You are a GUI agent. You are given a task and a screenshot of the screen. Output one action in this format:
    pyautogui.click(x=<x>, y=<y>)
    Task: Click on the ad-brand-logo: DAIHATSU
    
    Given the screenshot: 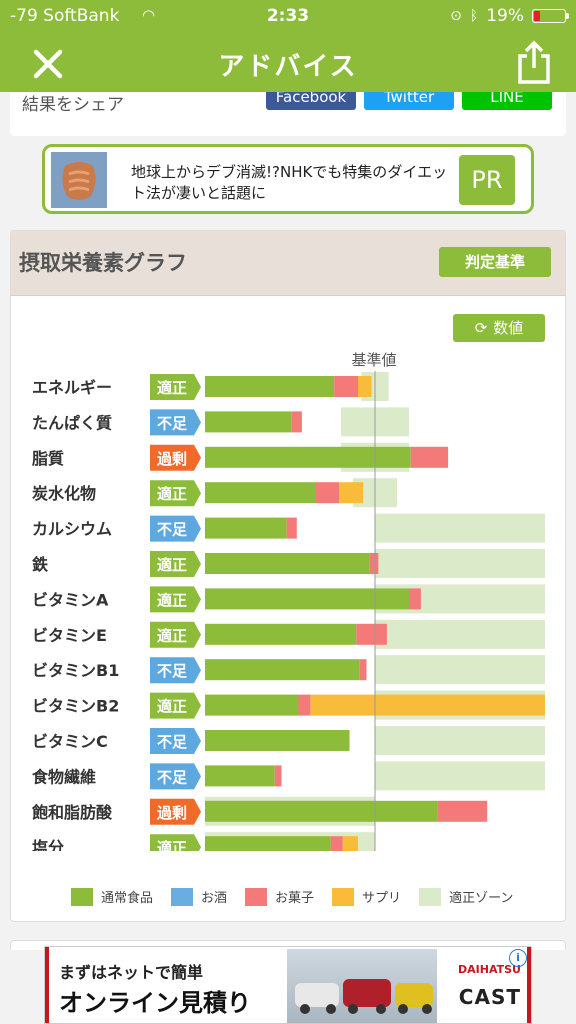 What is the action you would take?
    pyautogui.click(x=489, y=969)
    